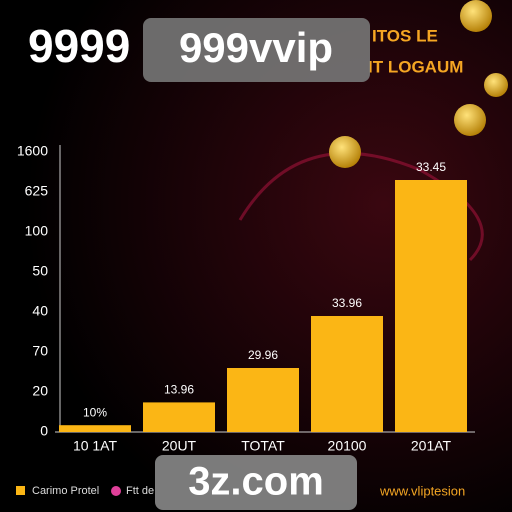 Image resolution: width=512 pixels, height=512 pixels. Describe the element at coordinates (415, 66) in the screenshot. I see `subtitle: IT LOGAUM` at that location.